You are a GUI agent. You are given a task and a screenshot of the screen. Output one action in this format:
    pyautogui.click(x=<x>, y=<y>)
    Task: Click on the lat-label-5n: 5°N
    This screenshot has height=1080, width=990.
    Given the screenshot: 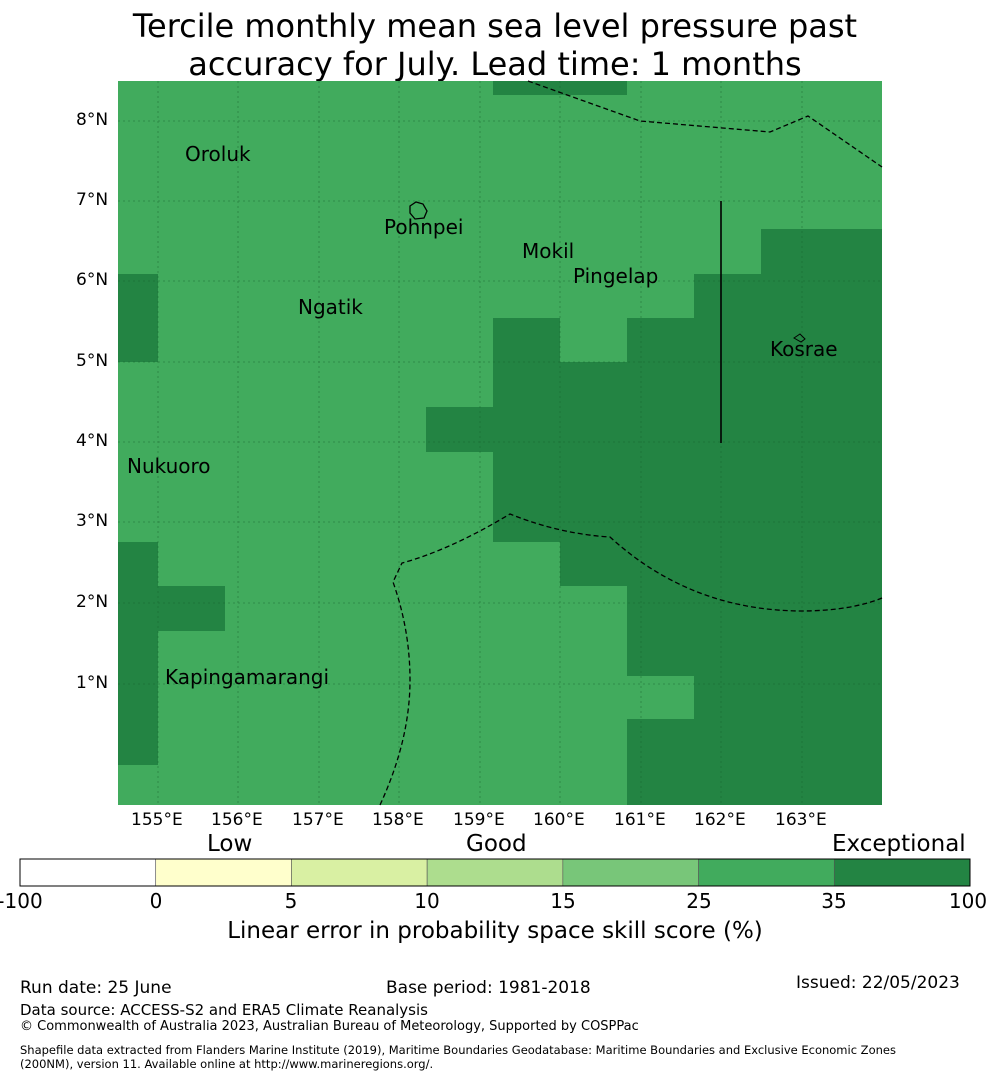 What is the action you would take?
    pyautogui.click(x=92, y=361)
    